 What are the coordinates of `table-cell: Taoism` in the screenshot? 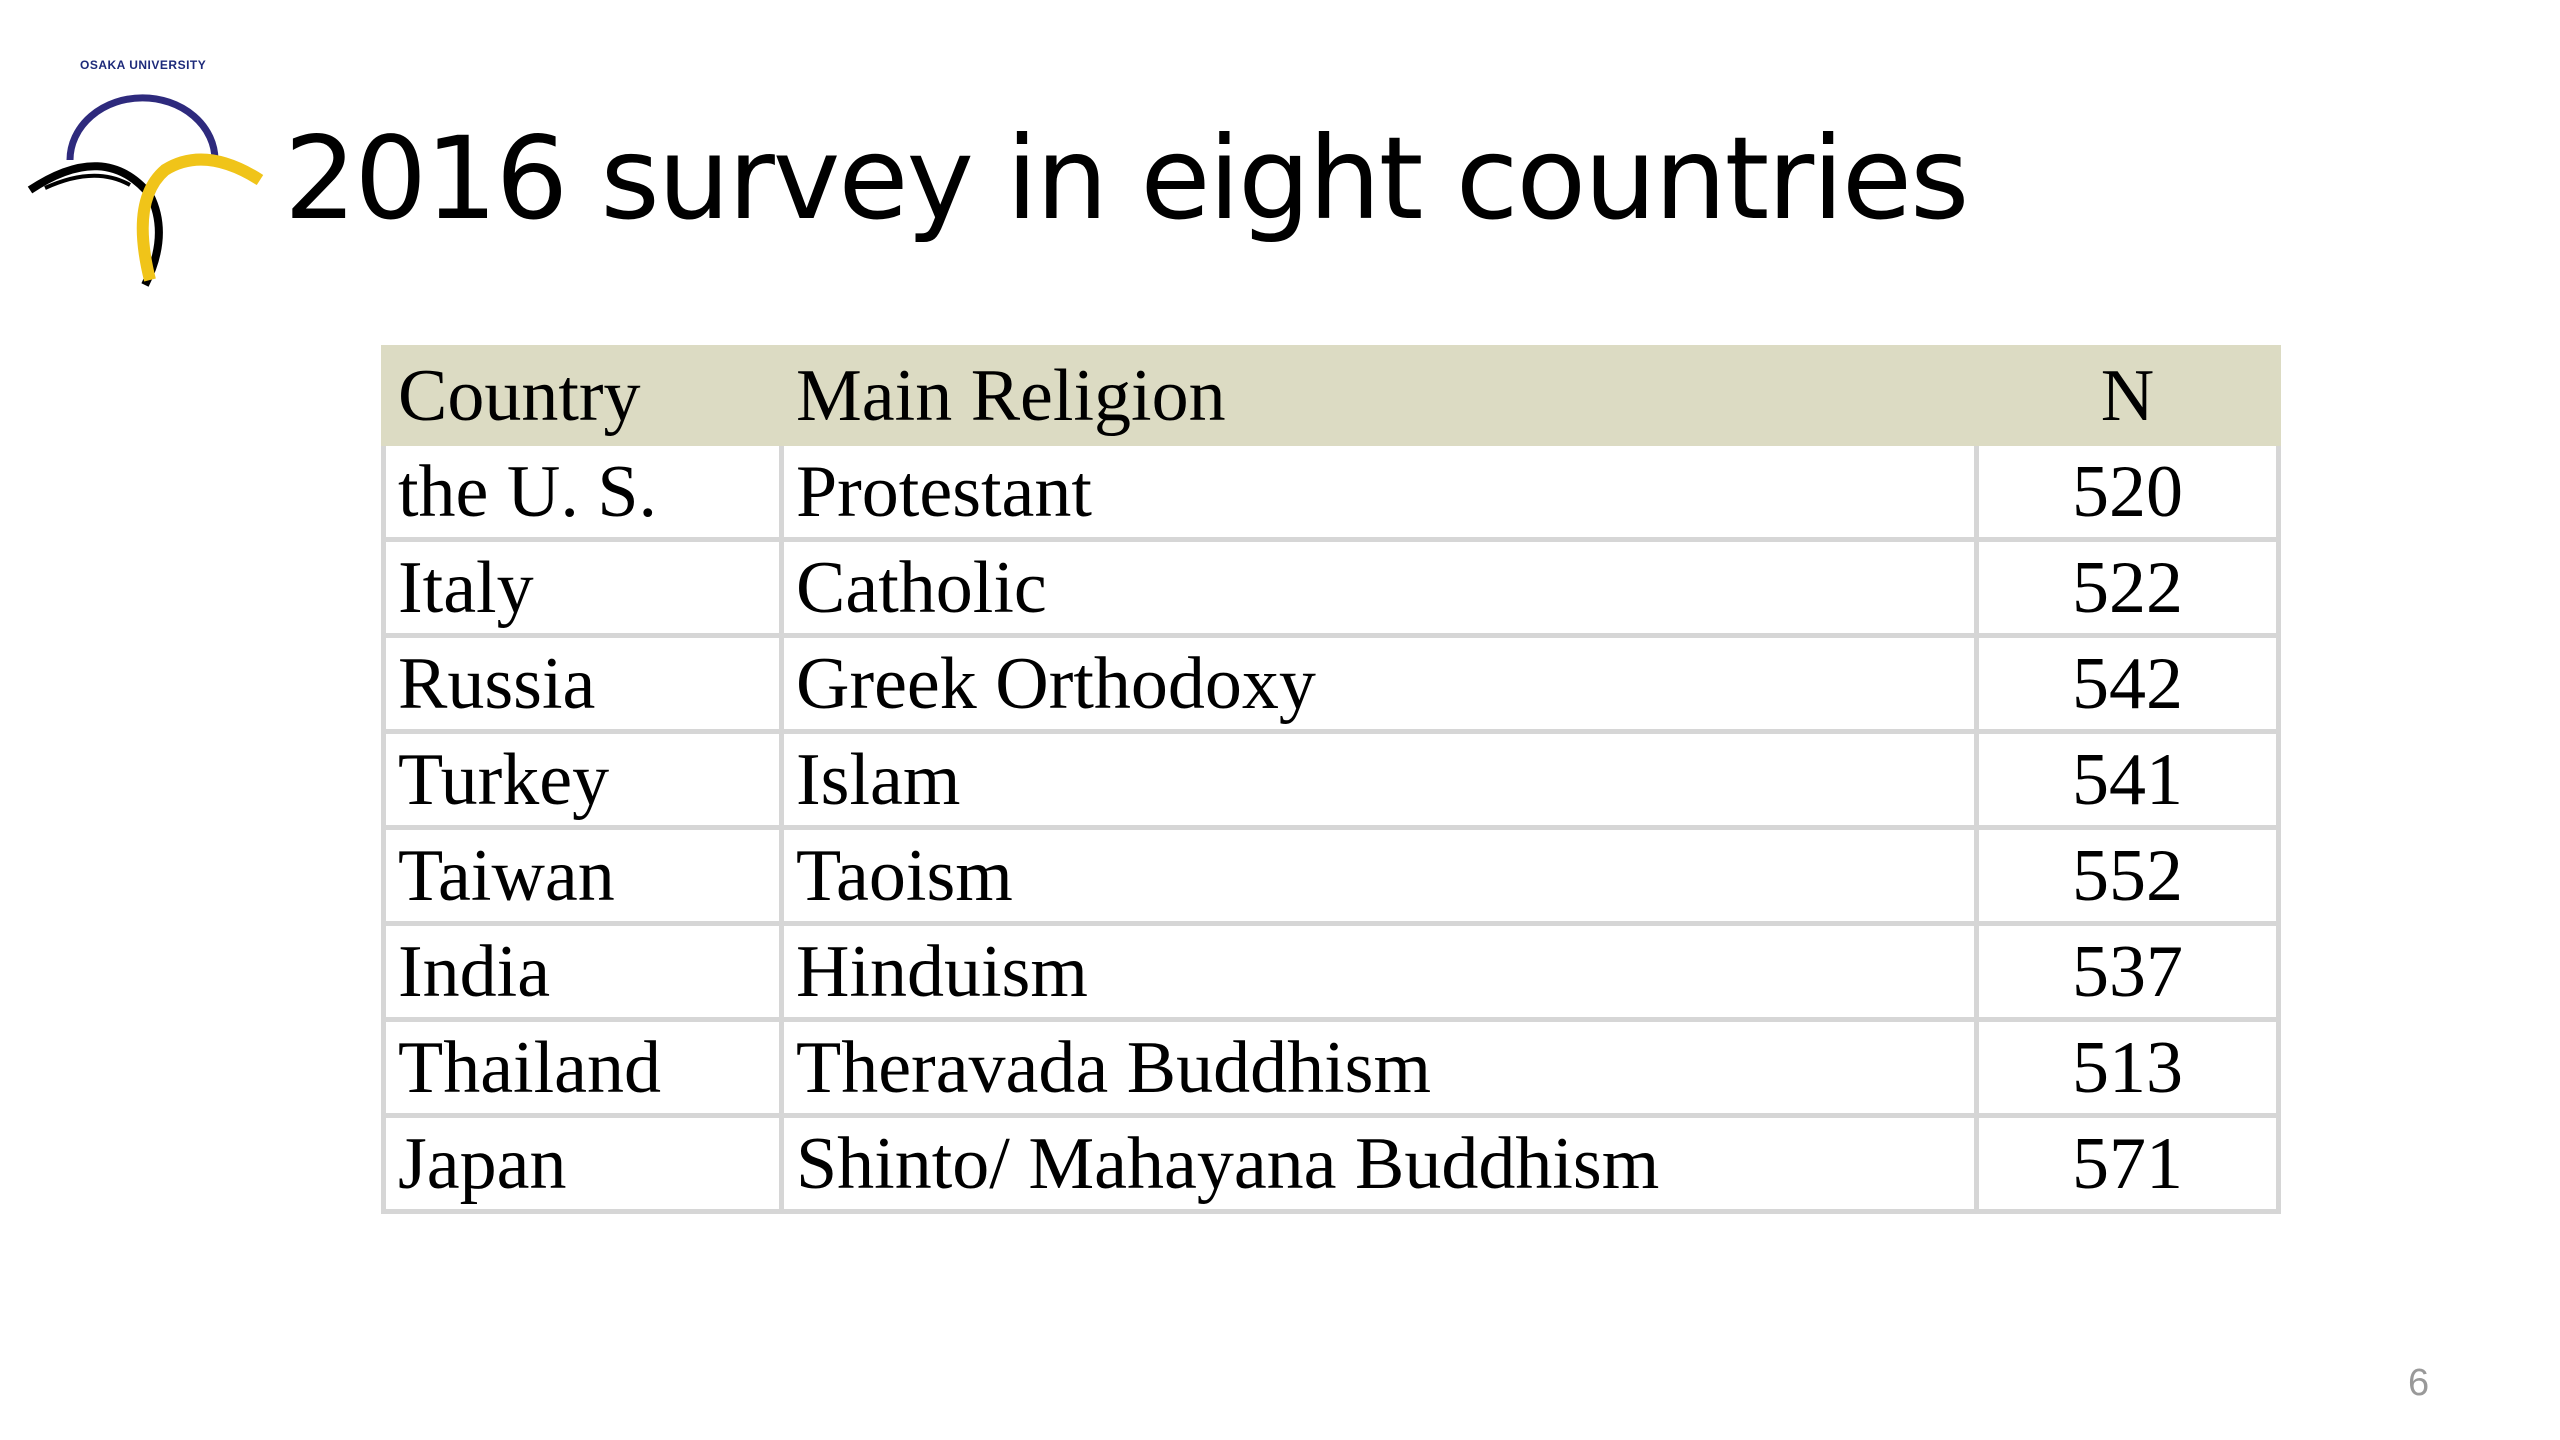 It's located at (1379, 875).